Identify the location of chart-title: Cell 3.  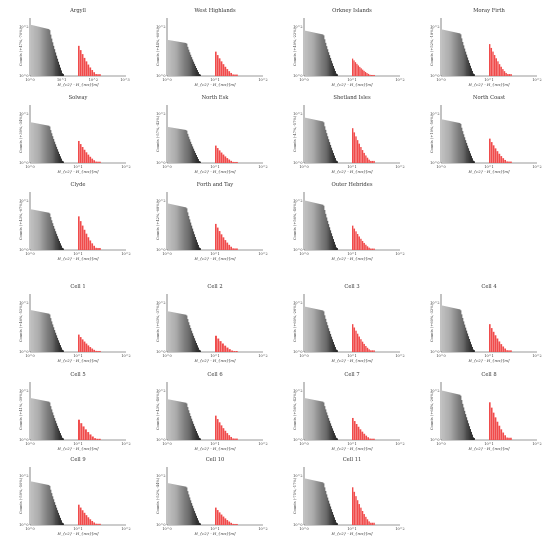
(351, 287).